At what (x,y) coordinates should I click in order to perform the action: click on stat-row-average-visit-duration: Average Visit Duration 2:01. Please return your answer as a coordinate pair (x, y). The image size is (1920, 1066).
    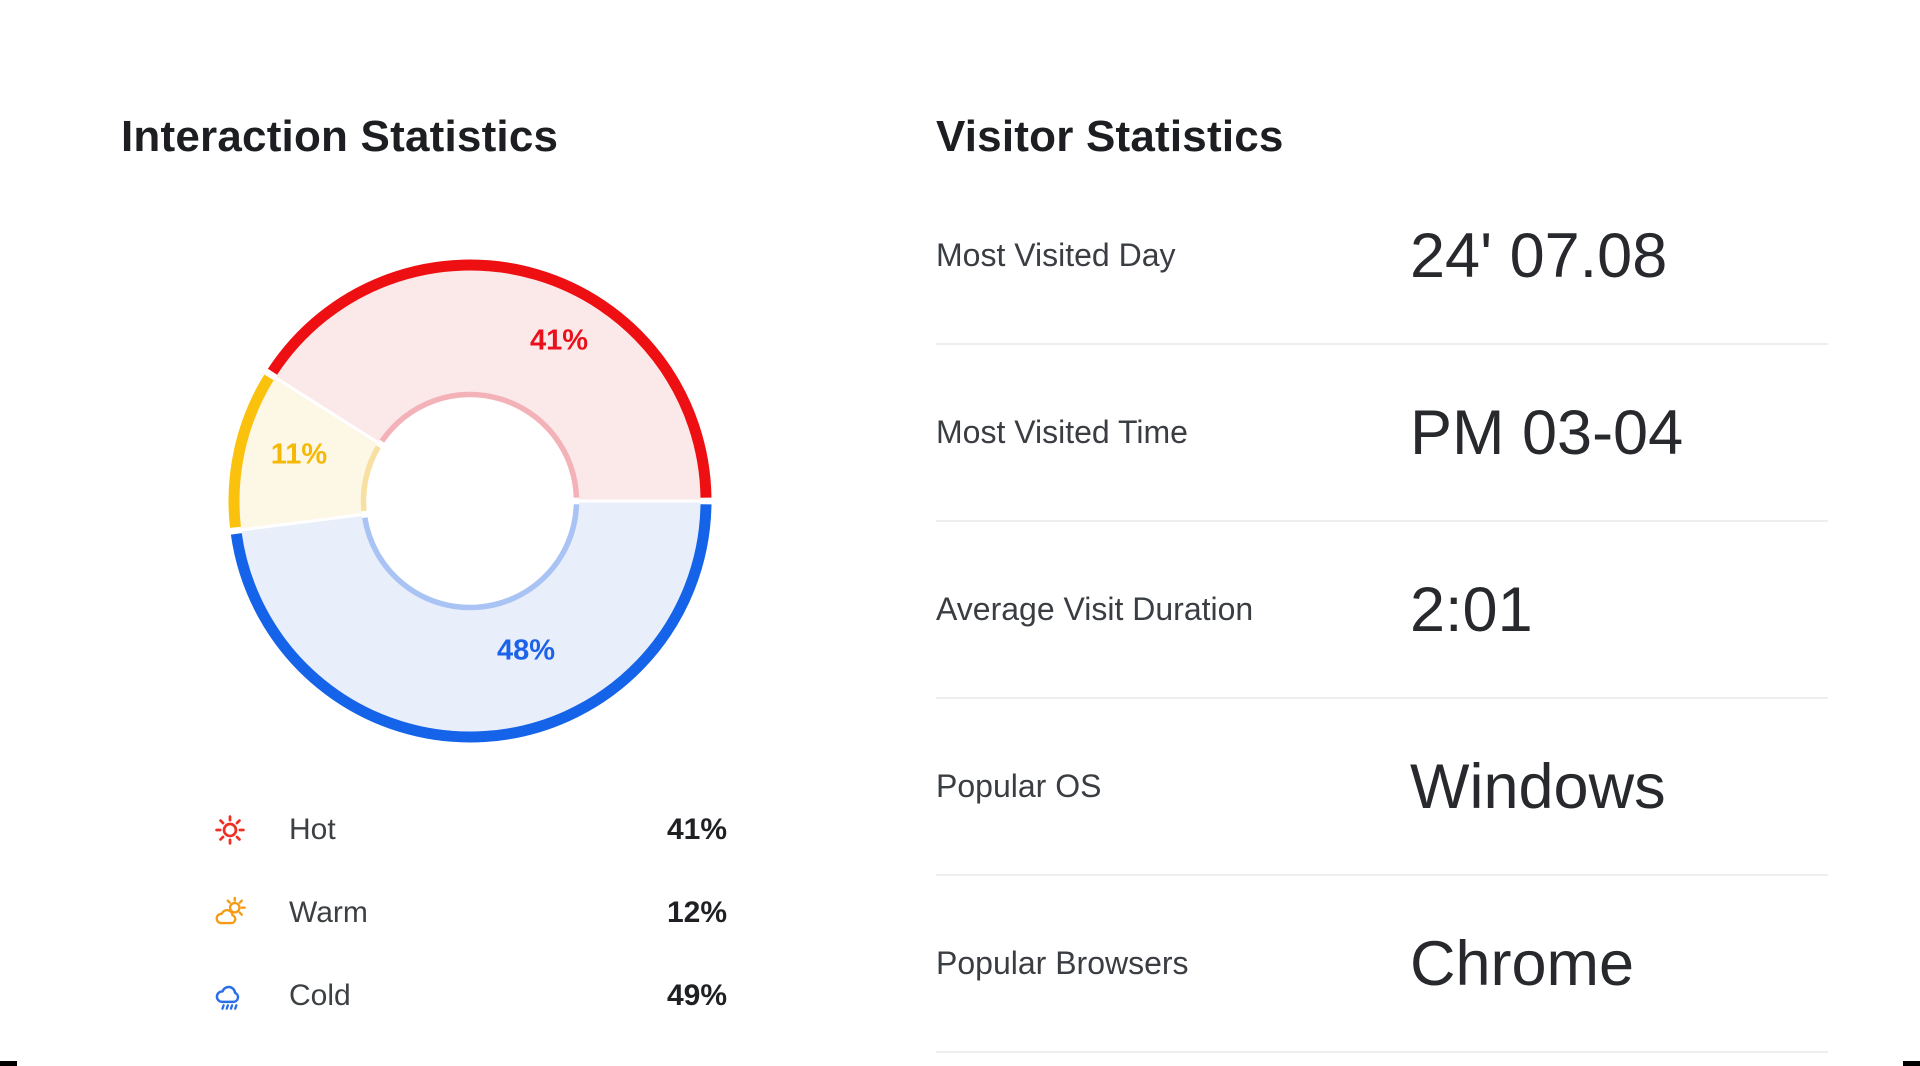
    Looking at the image, I should click on (1382, 610).